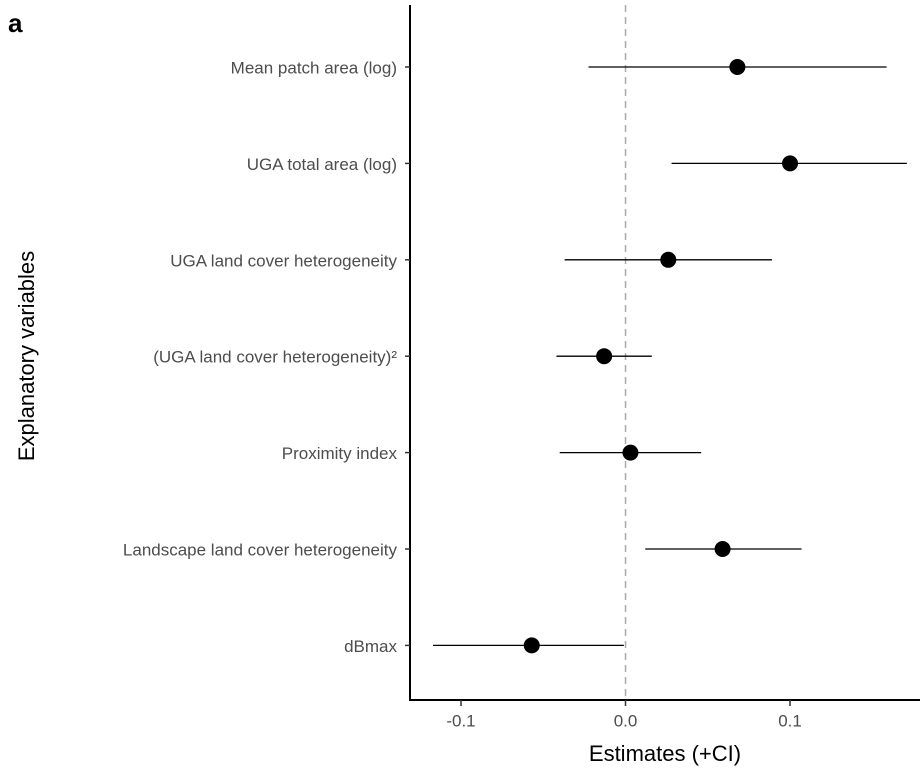 Image resolution: width=920 pixels, height=771 pixels. Describe the element at coordinates (322, 164) in the screenshot. I see `category-label: UGA total area (log)` at that location.